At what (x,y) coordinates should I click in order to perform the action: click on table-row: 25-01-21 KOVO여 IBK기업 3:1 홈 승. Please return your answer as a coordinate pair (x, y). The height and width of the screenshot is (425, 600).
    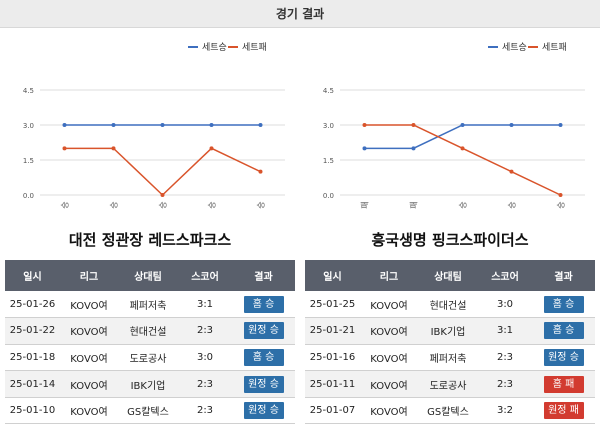
    Looking at the image, I should click on (450, 331).